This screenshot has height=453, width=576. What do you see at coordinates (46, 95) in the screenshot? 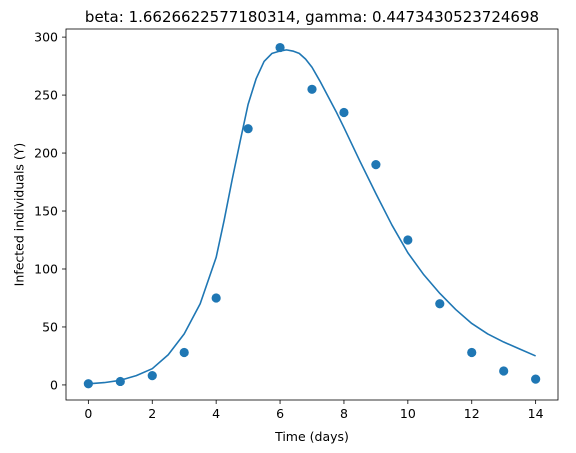
I see `y-tick-label: 250` at bounding box center [46, 95].